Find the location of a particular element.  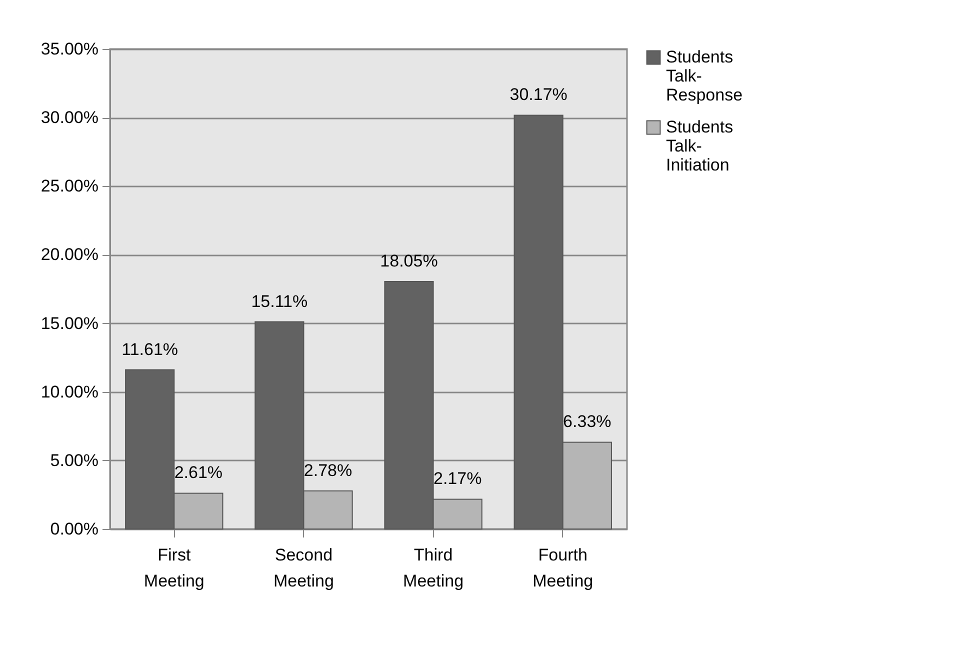

data-label: 2.61% is located at coordinates (198, 472).